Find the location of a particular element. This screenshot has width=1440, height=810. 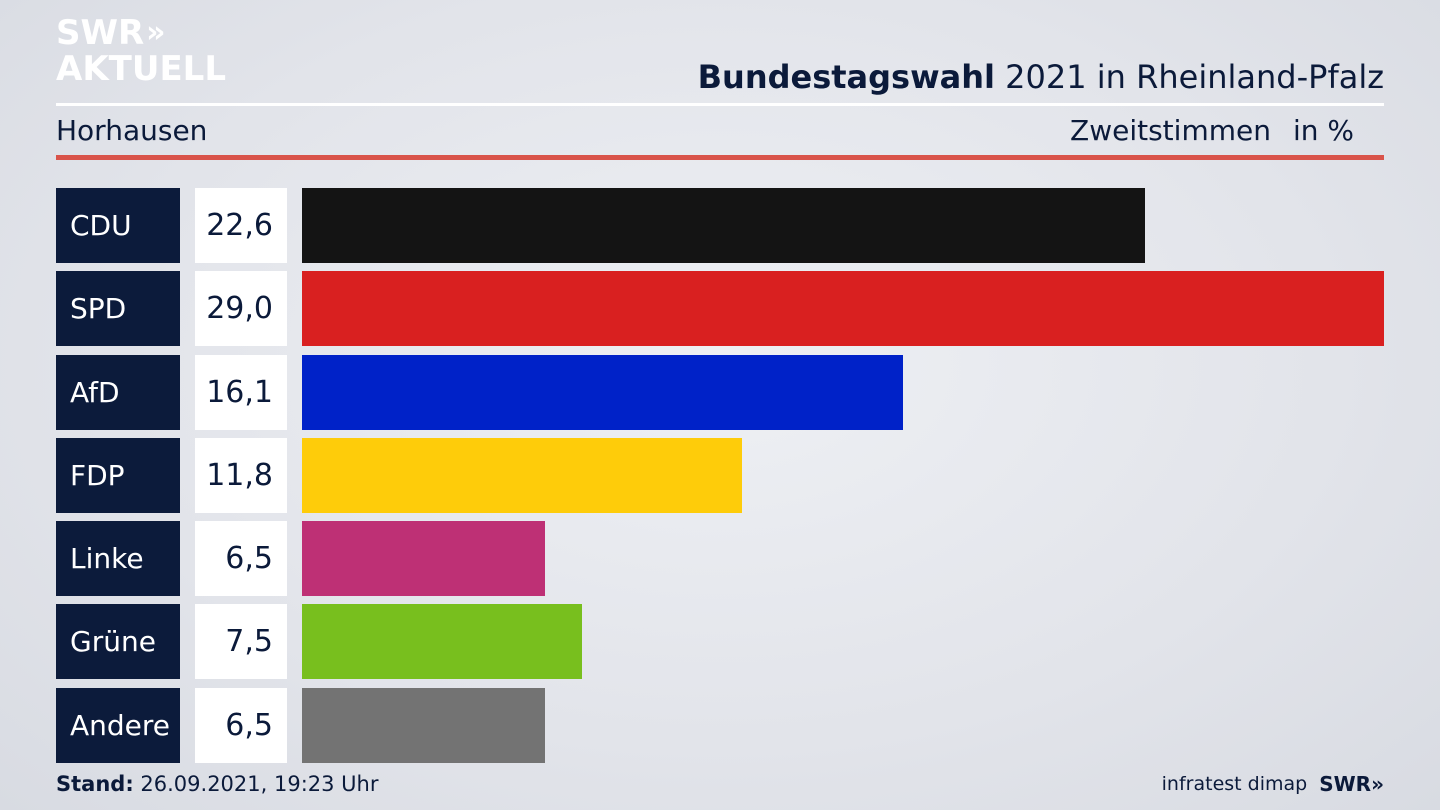

chart-title: Bundestagswahl 2021 in Rheinland-Pfalz is located at coordinates (1041, 77).